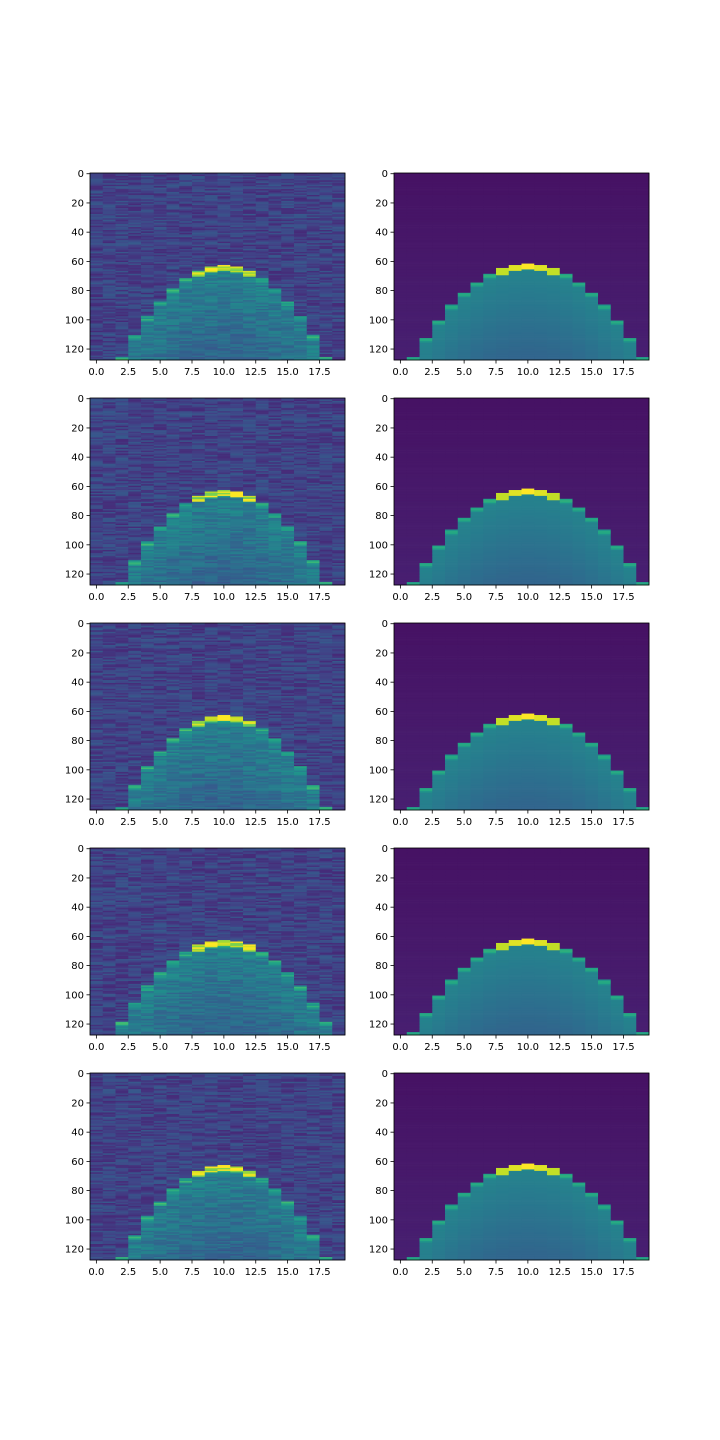 Image resolution: width=720 pixels, height=1440 pixels. What do you see at coordinates (74, 350) in the screenshot?
I see `y-tick-label: 120` at bounding box center [74, 350].